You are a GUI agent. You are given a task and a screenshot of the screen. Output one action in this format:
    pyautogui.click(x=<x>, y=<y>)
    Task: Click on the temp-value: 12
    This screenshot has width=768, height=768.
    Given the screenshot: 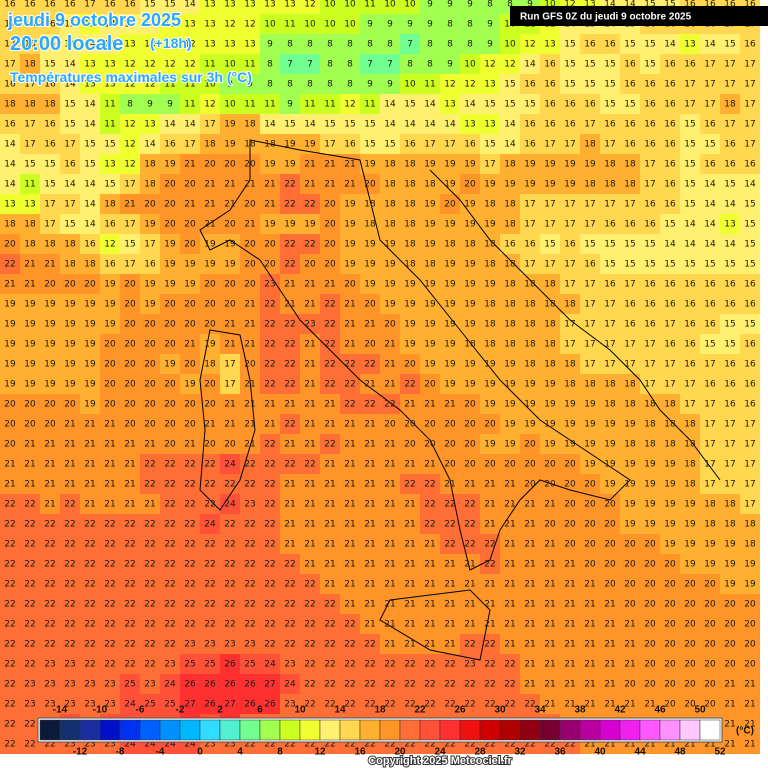 What is the action you would take?
    pyautogui.click(x=209, y=105)
    